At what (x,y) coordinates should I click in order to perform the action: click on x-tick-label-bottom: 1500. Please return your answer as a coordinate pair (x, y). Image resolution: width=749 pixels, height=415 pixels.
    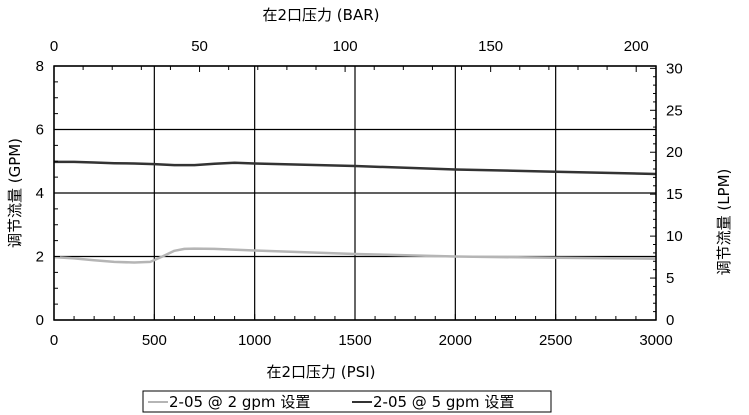
    Looking at the image, I should click on (354, 340).